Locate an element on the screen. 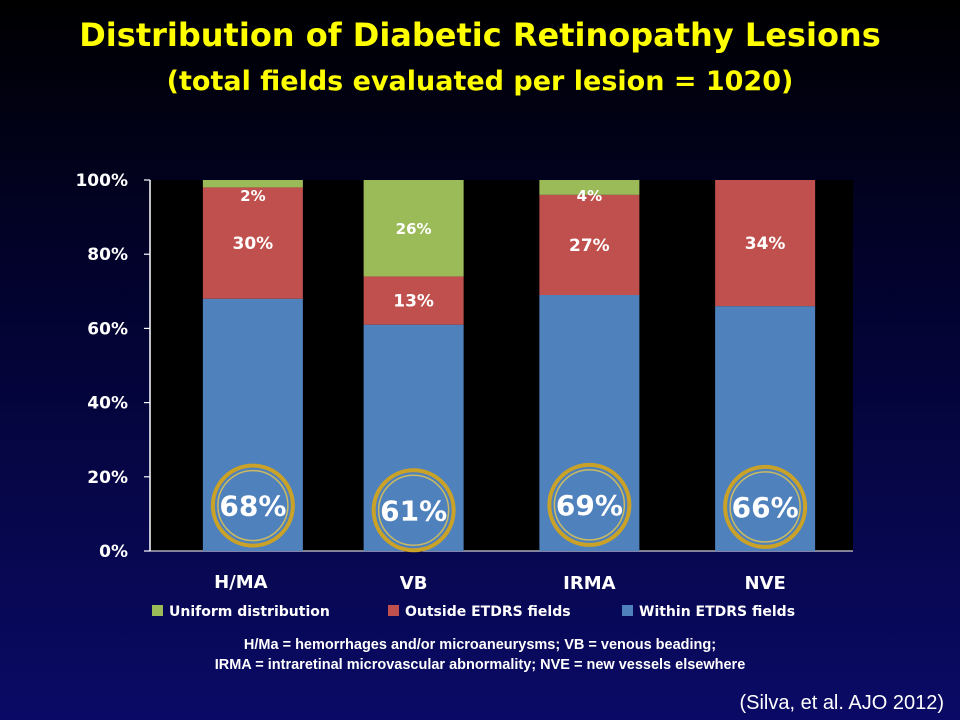  data-label-within: 61% is located at coordinates (413, 510).